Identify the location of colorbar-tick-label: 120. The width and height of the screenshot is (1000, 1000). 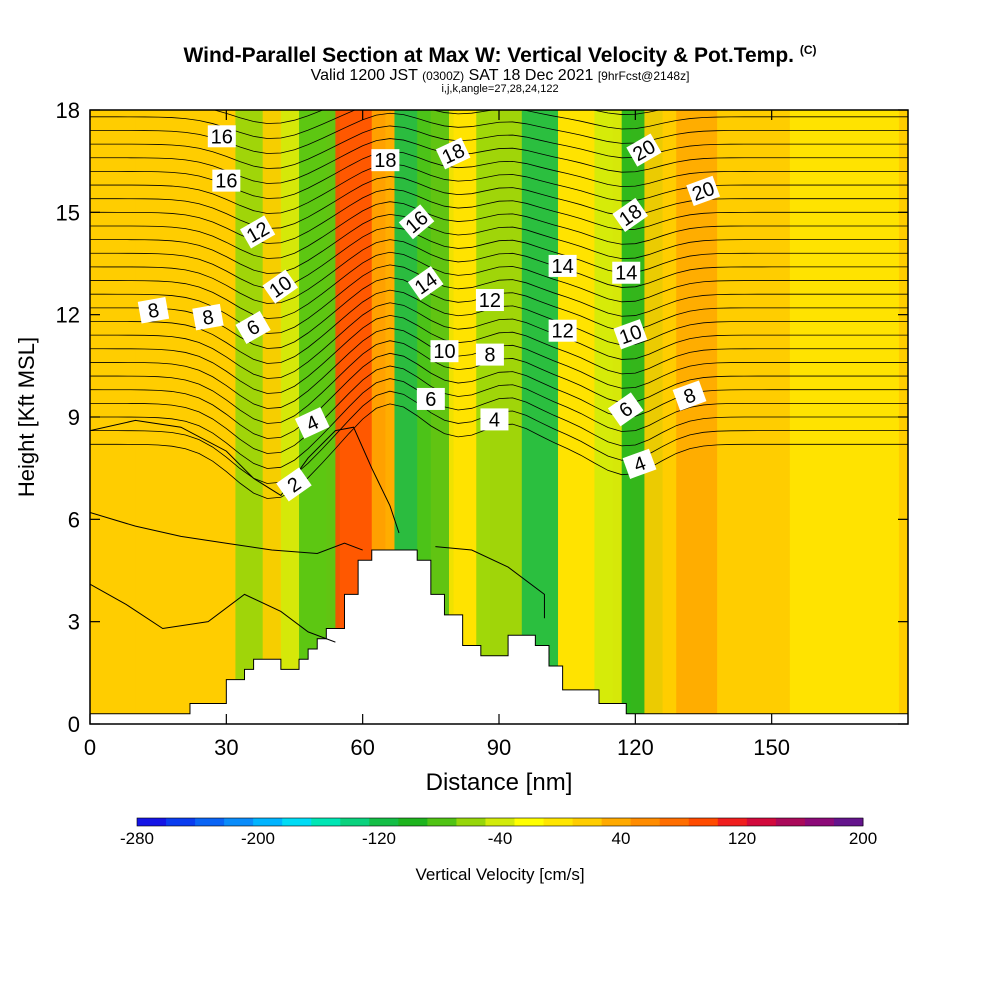
(742, 838).